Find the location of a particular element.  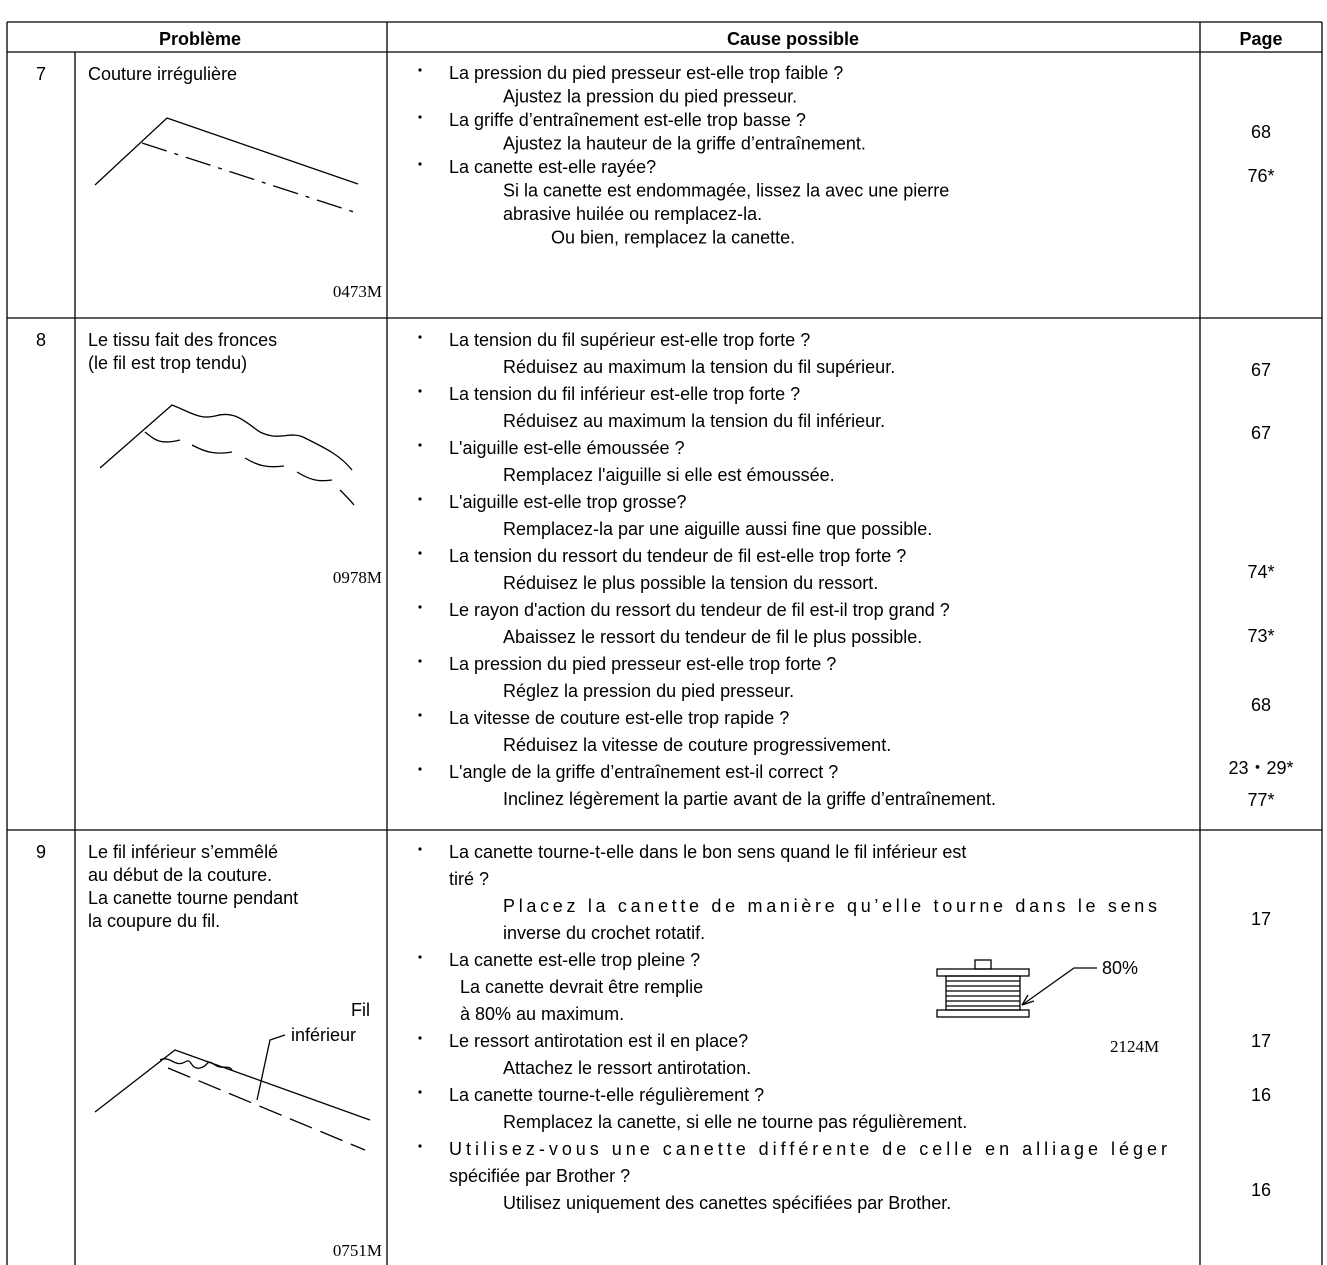

problem-text: Le fil inférieur s’emmêlé is located at coordinates (183, 852).